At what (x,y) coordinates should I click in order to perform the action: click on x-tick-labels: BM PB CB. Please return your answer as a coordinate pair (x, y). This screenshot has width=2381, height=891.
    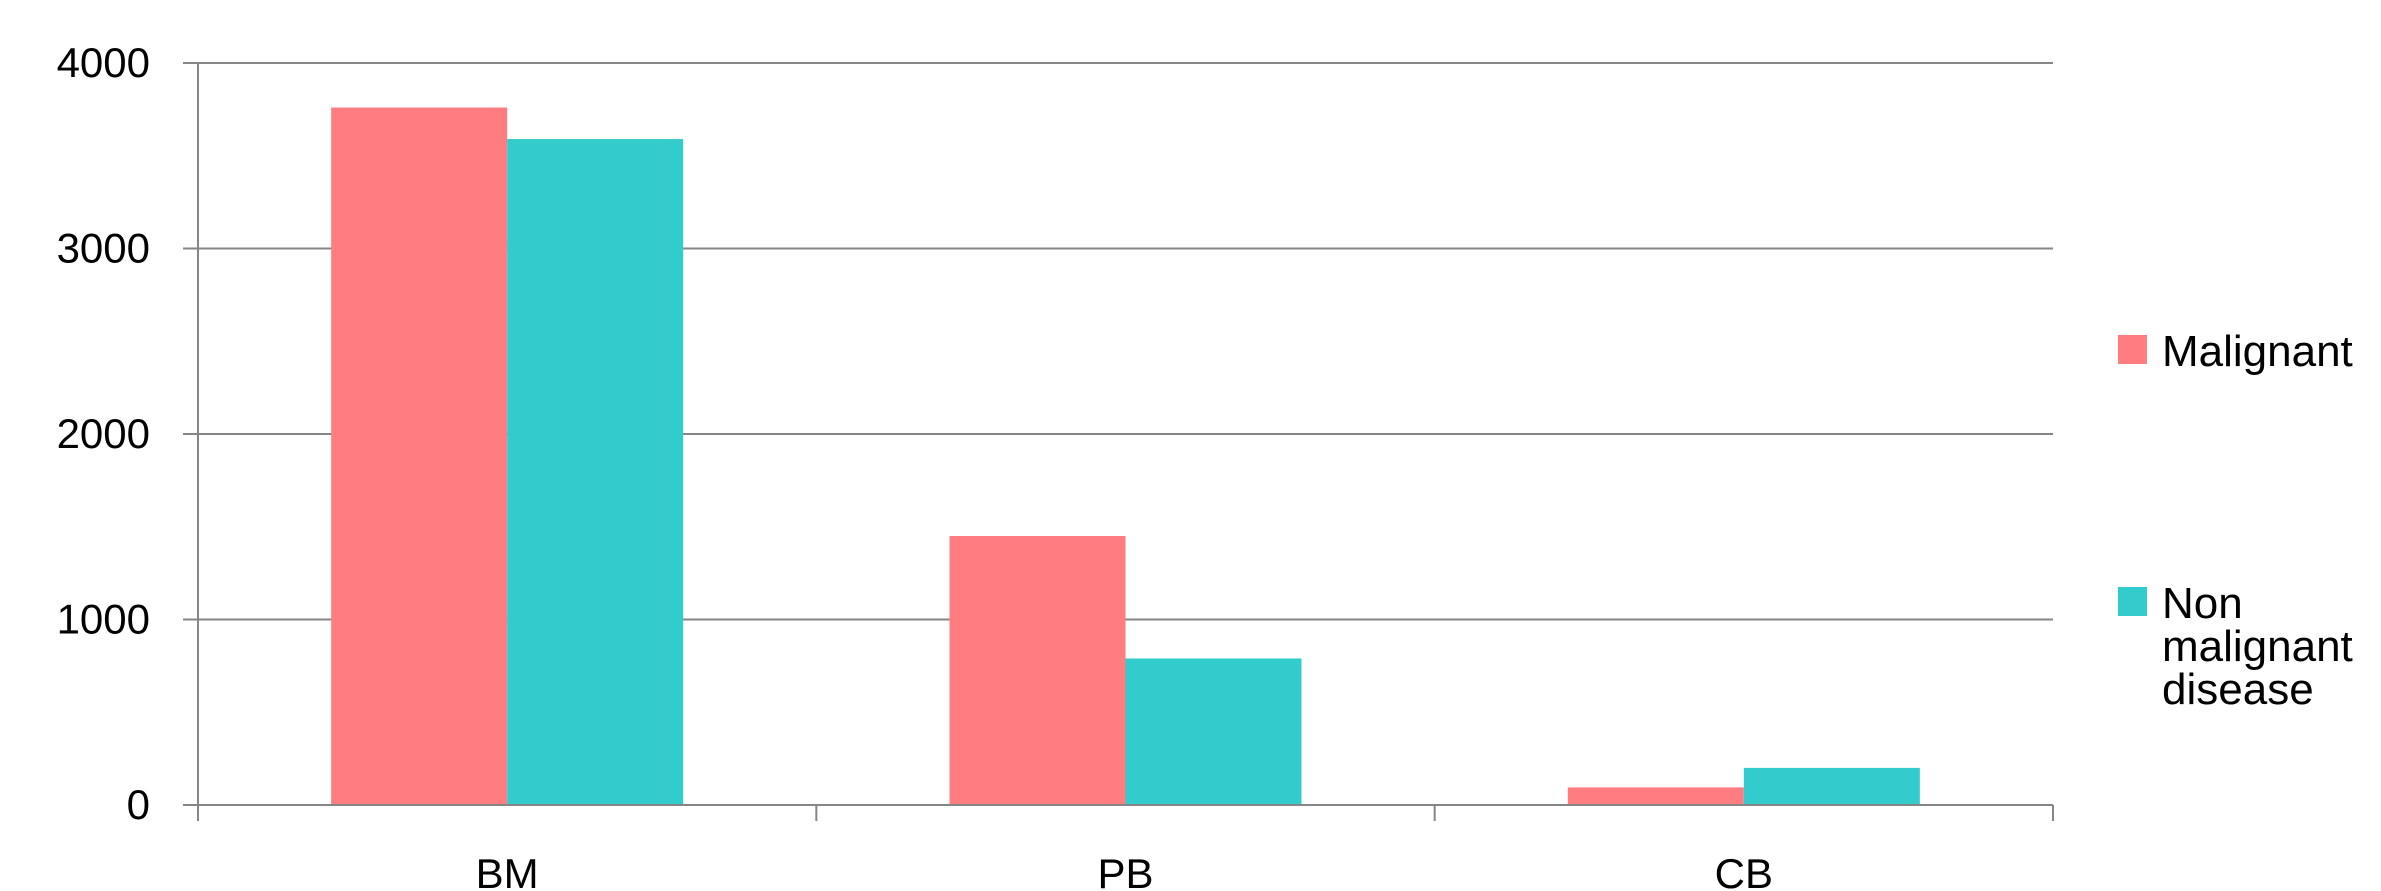
    Looking at the image, I should click on (1124, 870).